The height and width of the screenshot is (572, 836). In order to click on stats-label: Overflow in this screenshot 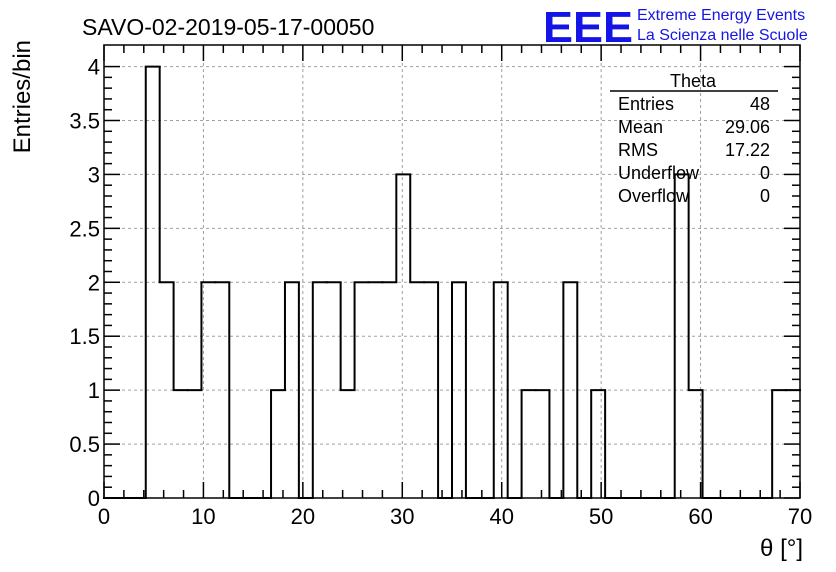, I will do `click(654, 196)`.